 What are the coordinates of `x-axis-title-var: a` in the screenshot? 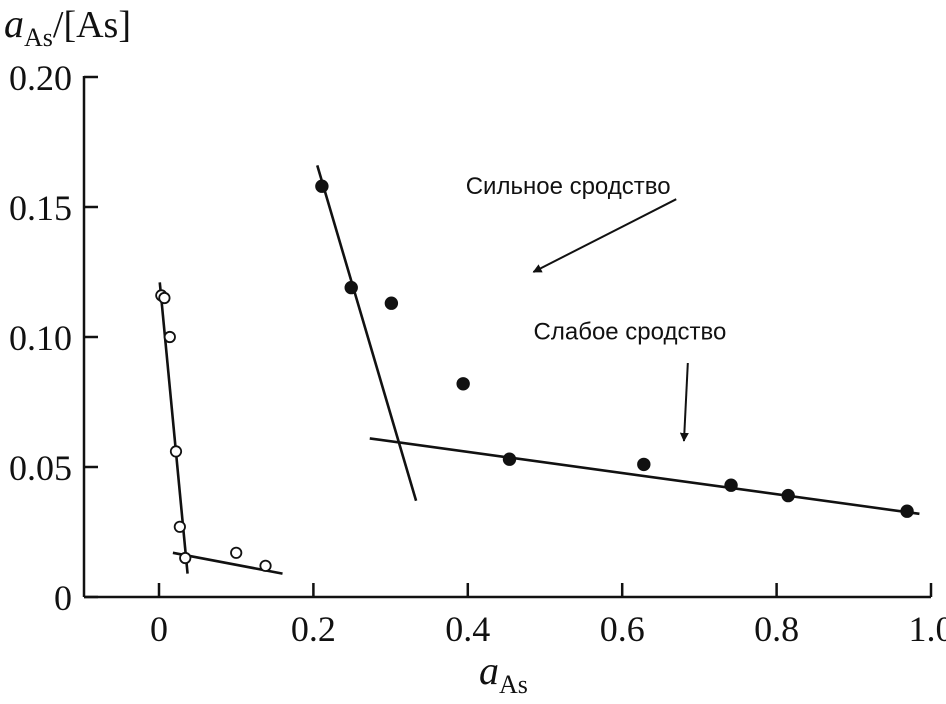 It's located at (489, 670).